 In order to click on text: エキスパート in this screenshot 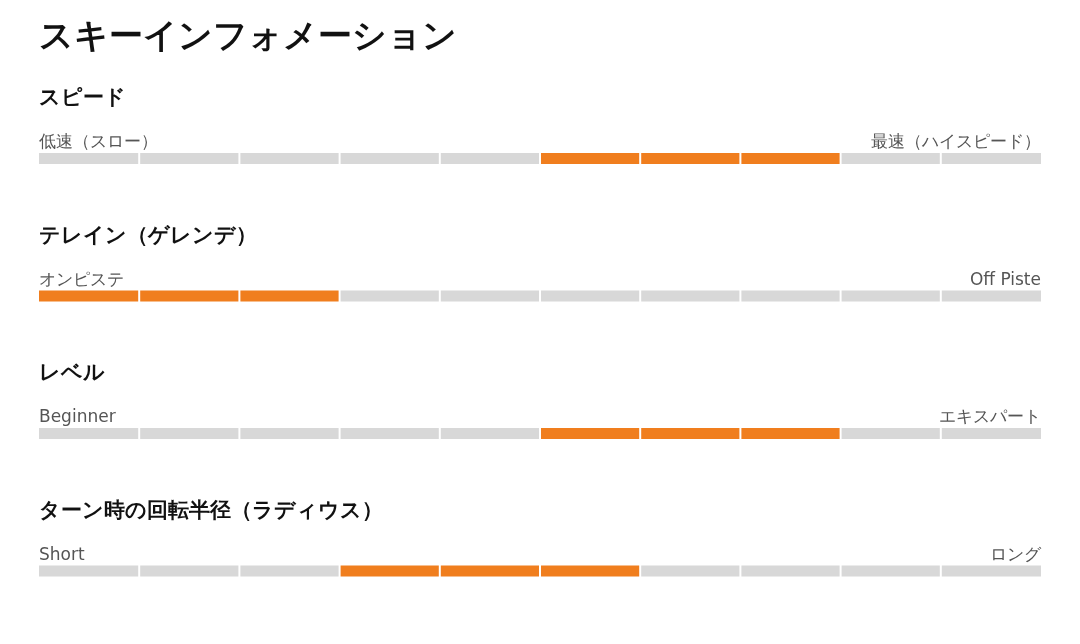, I will do `click(990, 416)`.